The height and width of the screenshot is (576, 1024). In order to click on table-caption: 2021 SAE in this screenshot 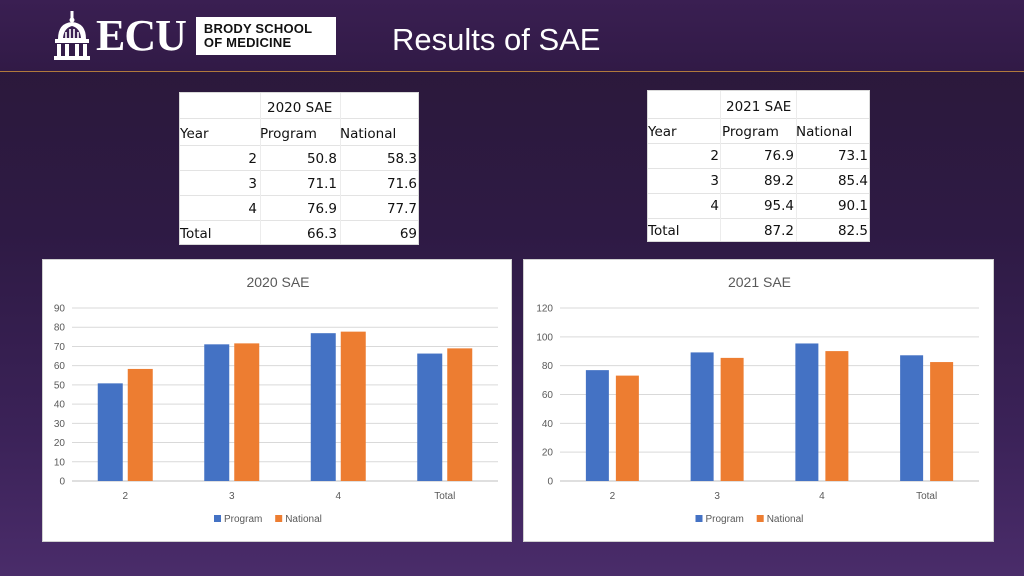, I will do `click(759, 107)`.